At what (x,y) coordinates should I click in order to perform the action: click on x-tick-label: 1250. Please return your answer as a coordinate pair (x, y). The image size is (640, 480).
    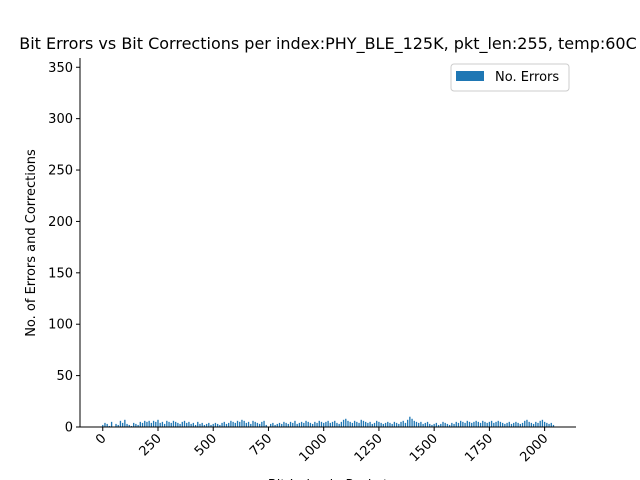
    Looking at the image, I should click on (369, 448).